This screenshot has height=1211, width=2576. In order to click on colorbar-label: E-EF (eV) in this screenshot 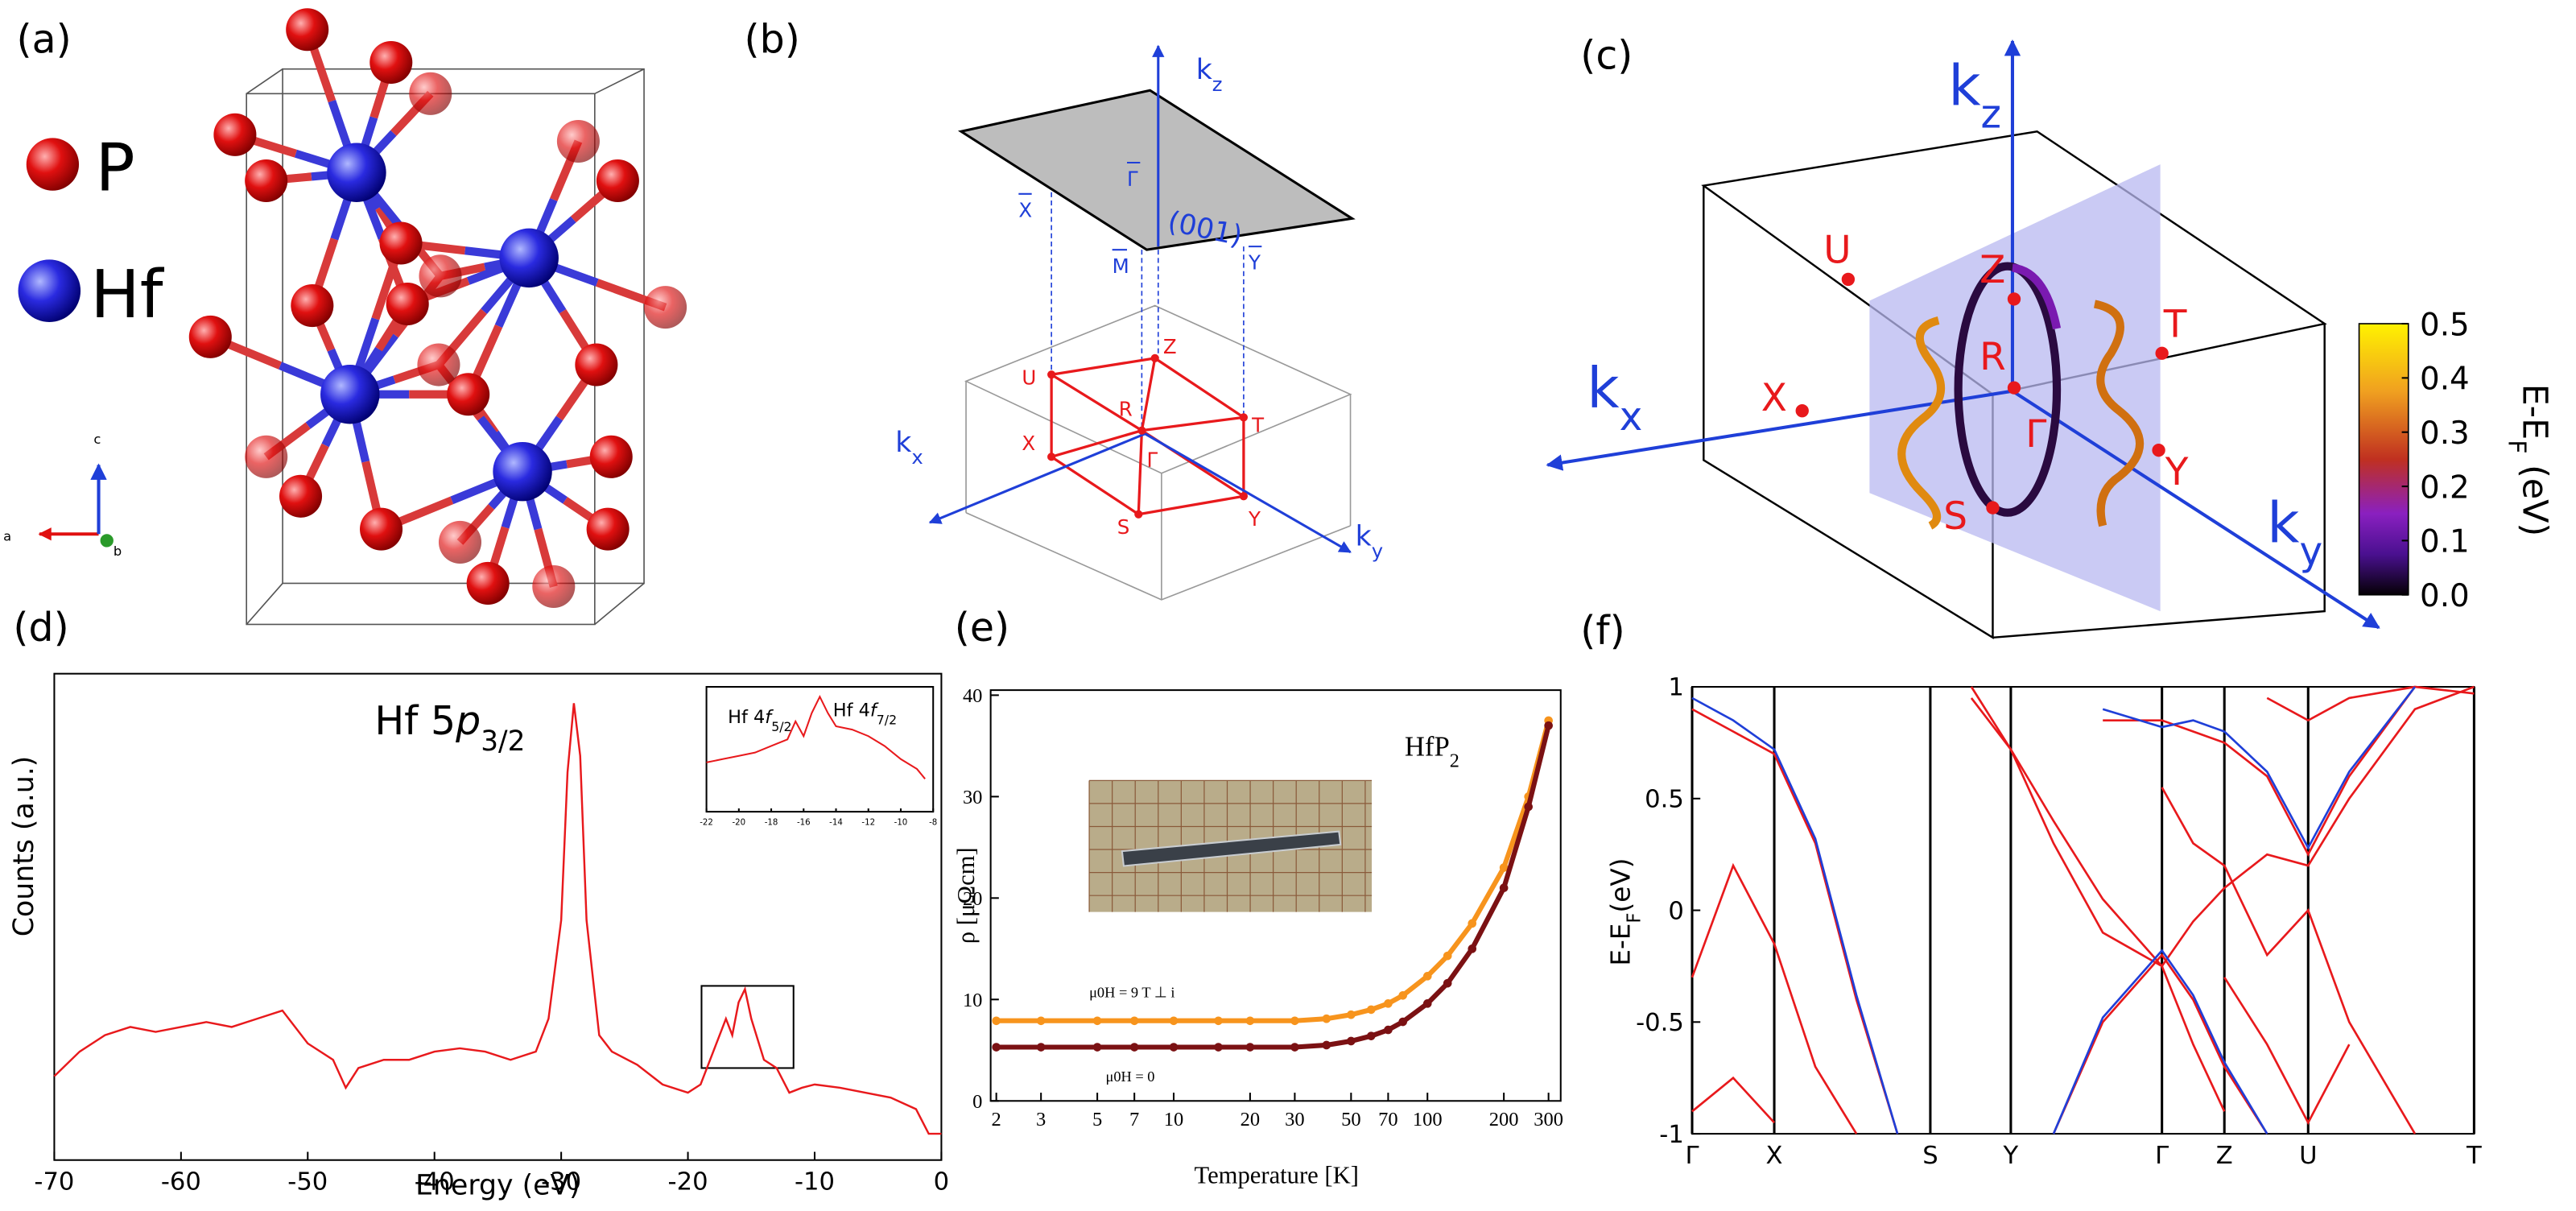, I will do `click(2528, 461)`.